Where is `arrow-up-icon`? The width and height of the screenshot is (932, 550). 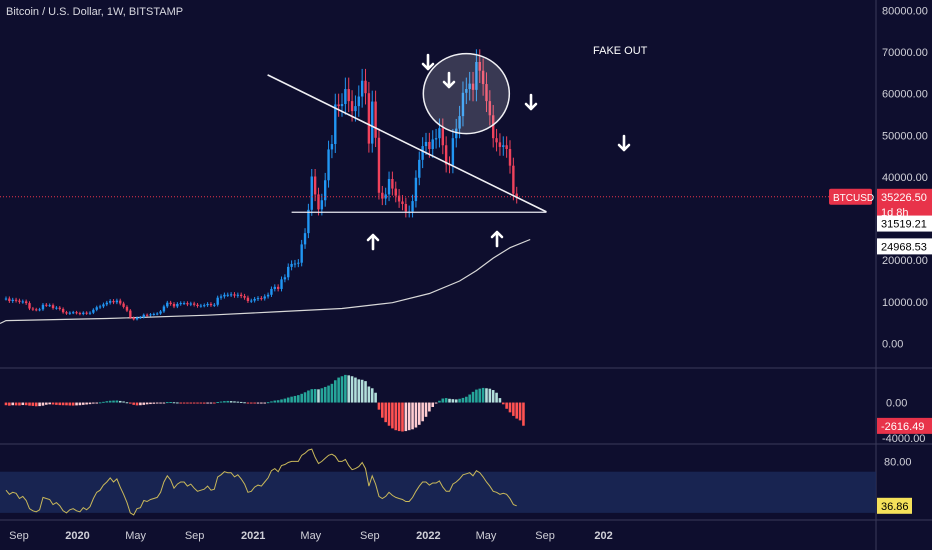 arrow-up-icon is located at coordinates (373, 242).